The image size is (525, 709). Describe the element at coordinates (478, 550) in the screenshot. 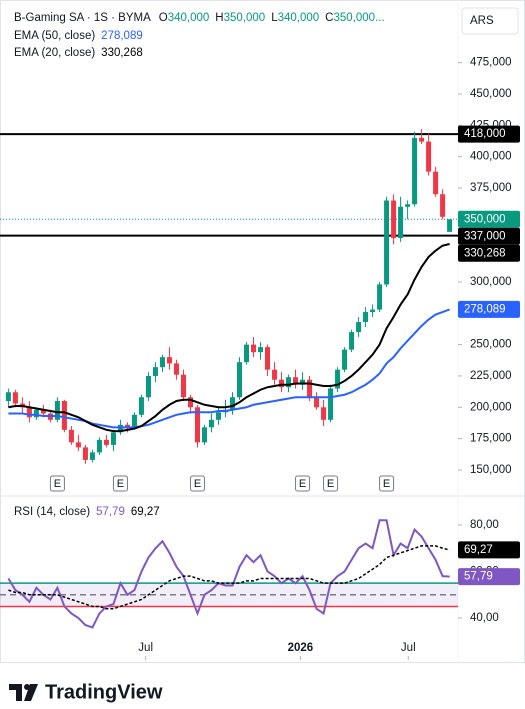

I see `price-badge-label: 69,27` at that location.